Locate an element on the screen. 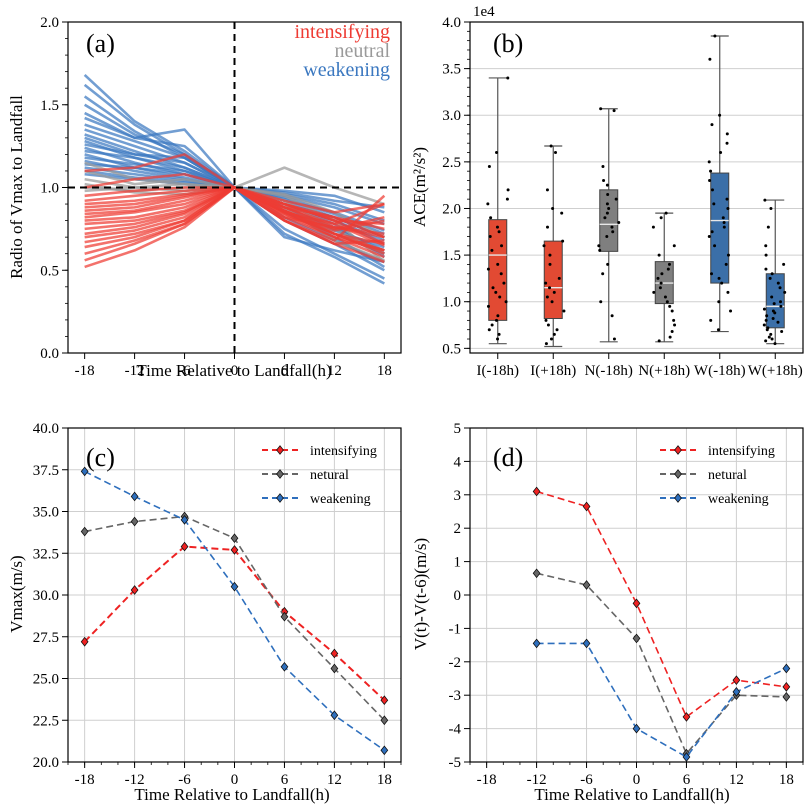  panel-a-legend-weakening: weakening is located at coordinates (346, 70).